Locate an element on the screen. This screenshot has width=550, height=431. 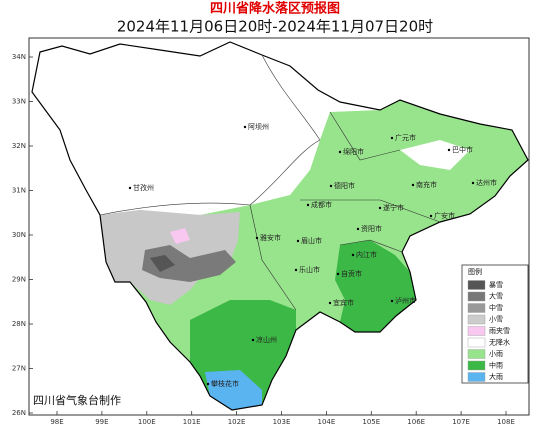
latitude-label: 29N is located at coordinates (19, 280).